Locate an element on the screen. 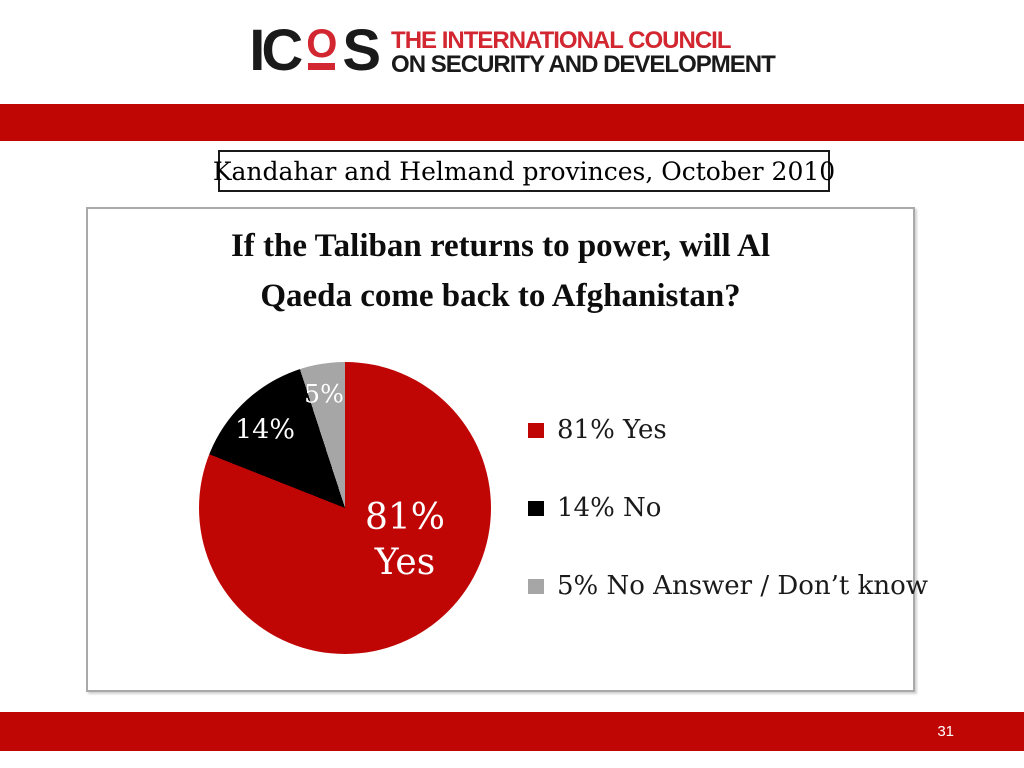 The image size is (1024, 768). logo-letters-ic: IC is located at coordinates (276, 50).